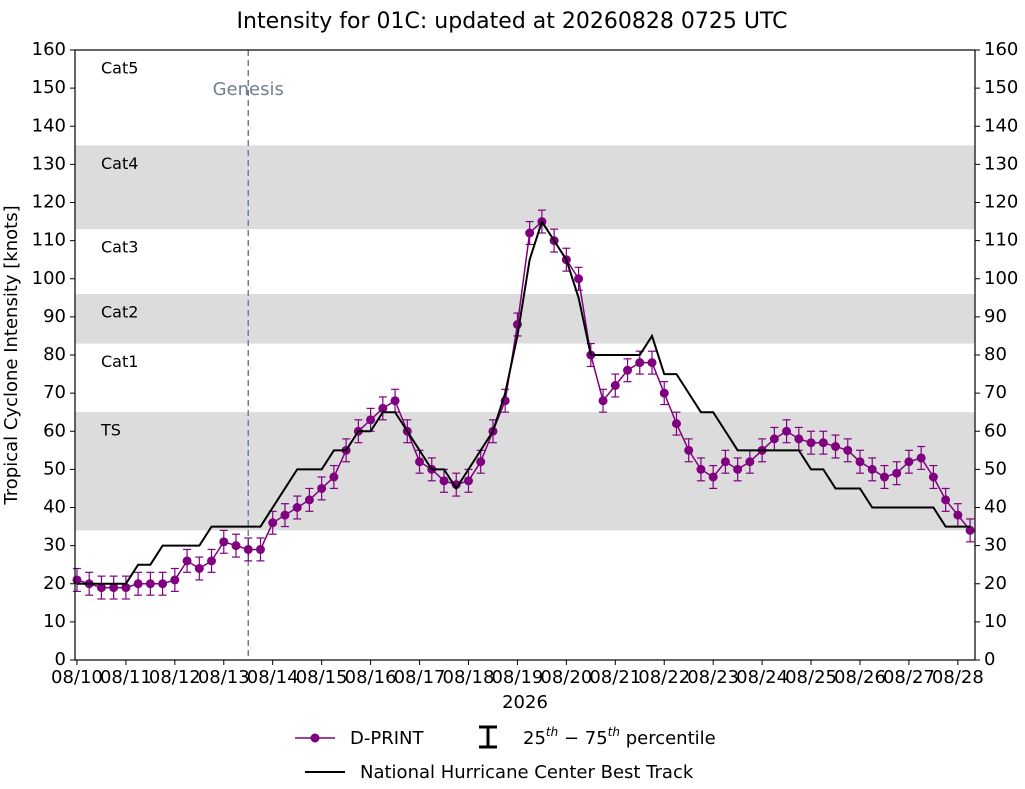  I want to click on x-tick-label: 08/15, so click(322, 677).